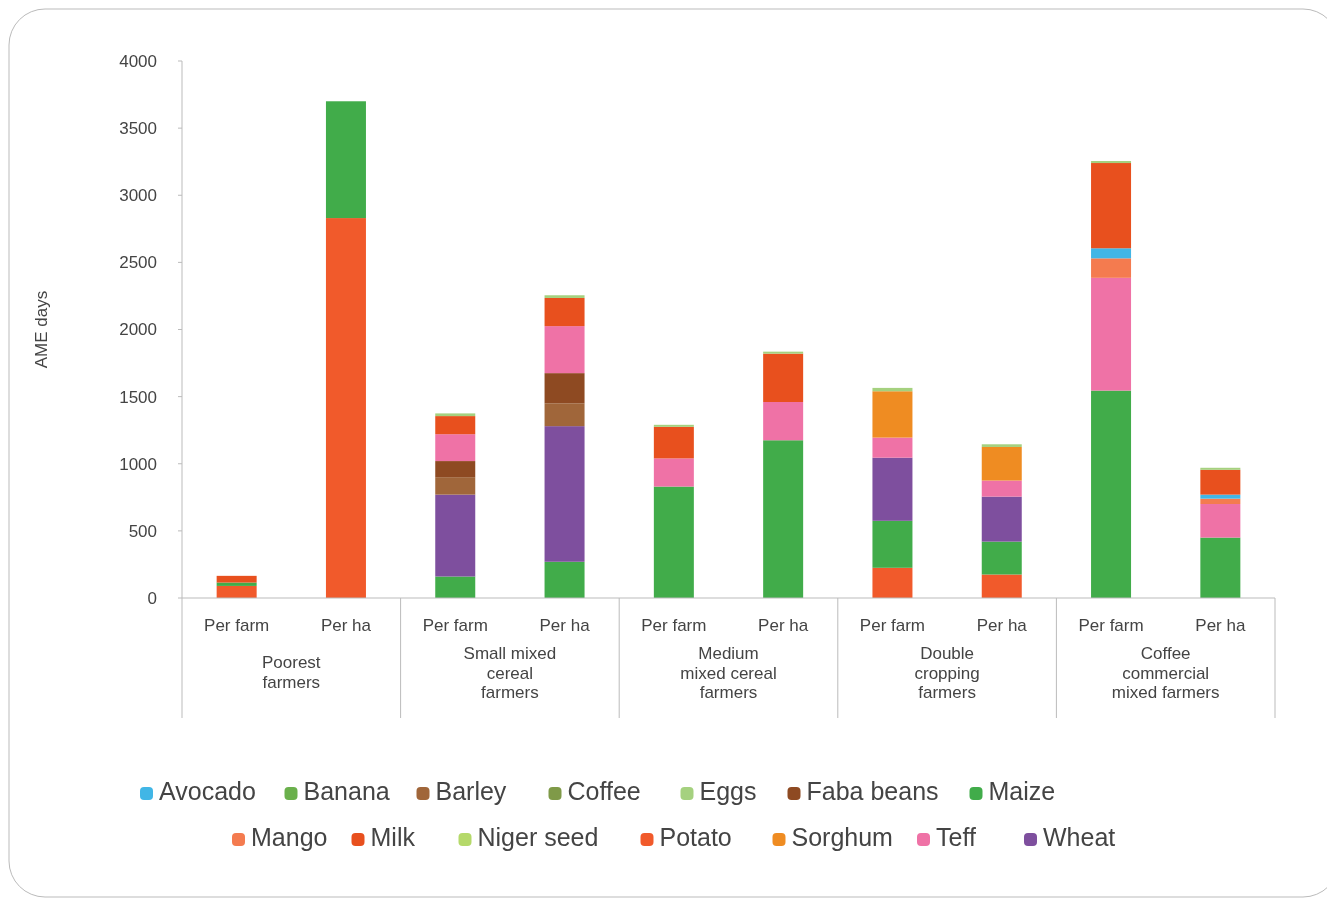 This screenshot has height=900, width=1327. What do you see at coordinates (138, 129) in the screenshot?
I see `y-tick-label: 3500` at bounding box center [138, 129].